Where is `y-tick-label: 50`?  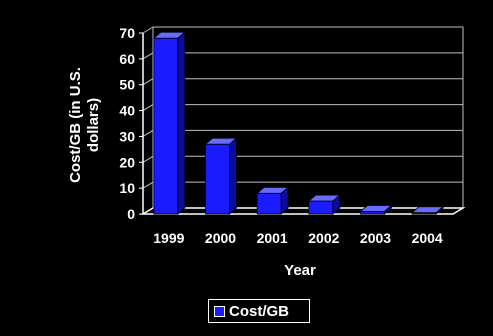
y-tick-label: 50 is located at coordinates (127, 85).